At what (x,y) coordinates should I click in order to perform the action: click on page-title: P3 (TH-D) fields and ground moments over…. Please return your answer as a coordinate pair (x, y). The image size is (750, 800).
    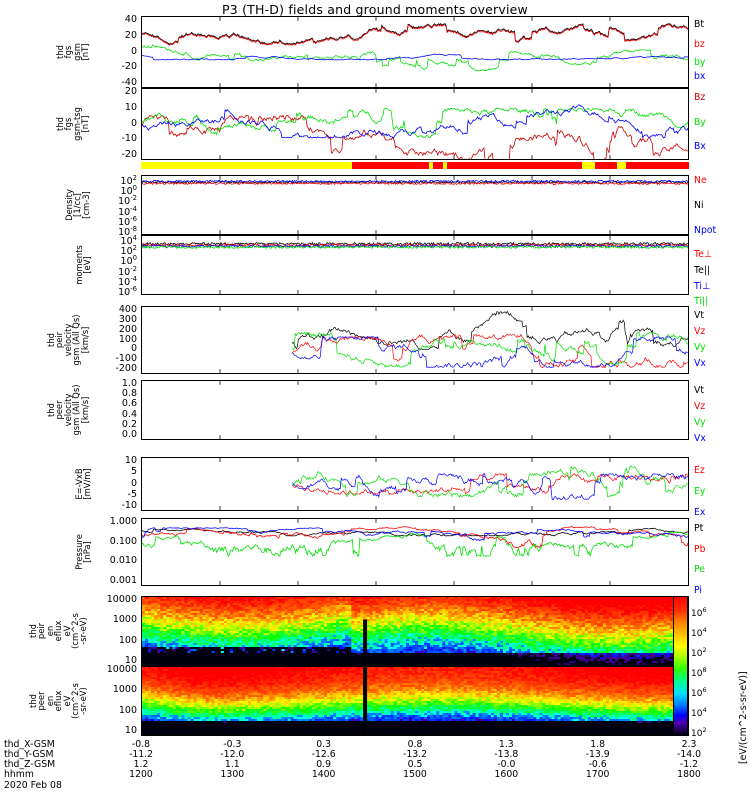
    Looking at the image, I should click on (375, 9).